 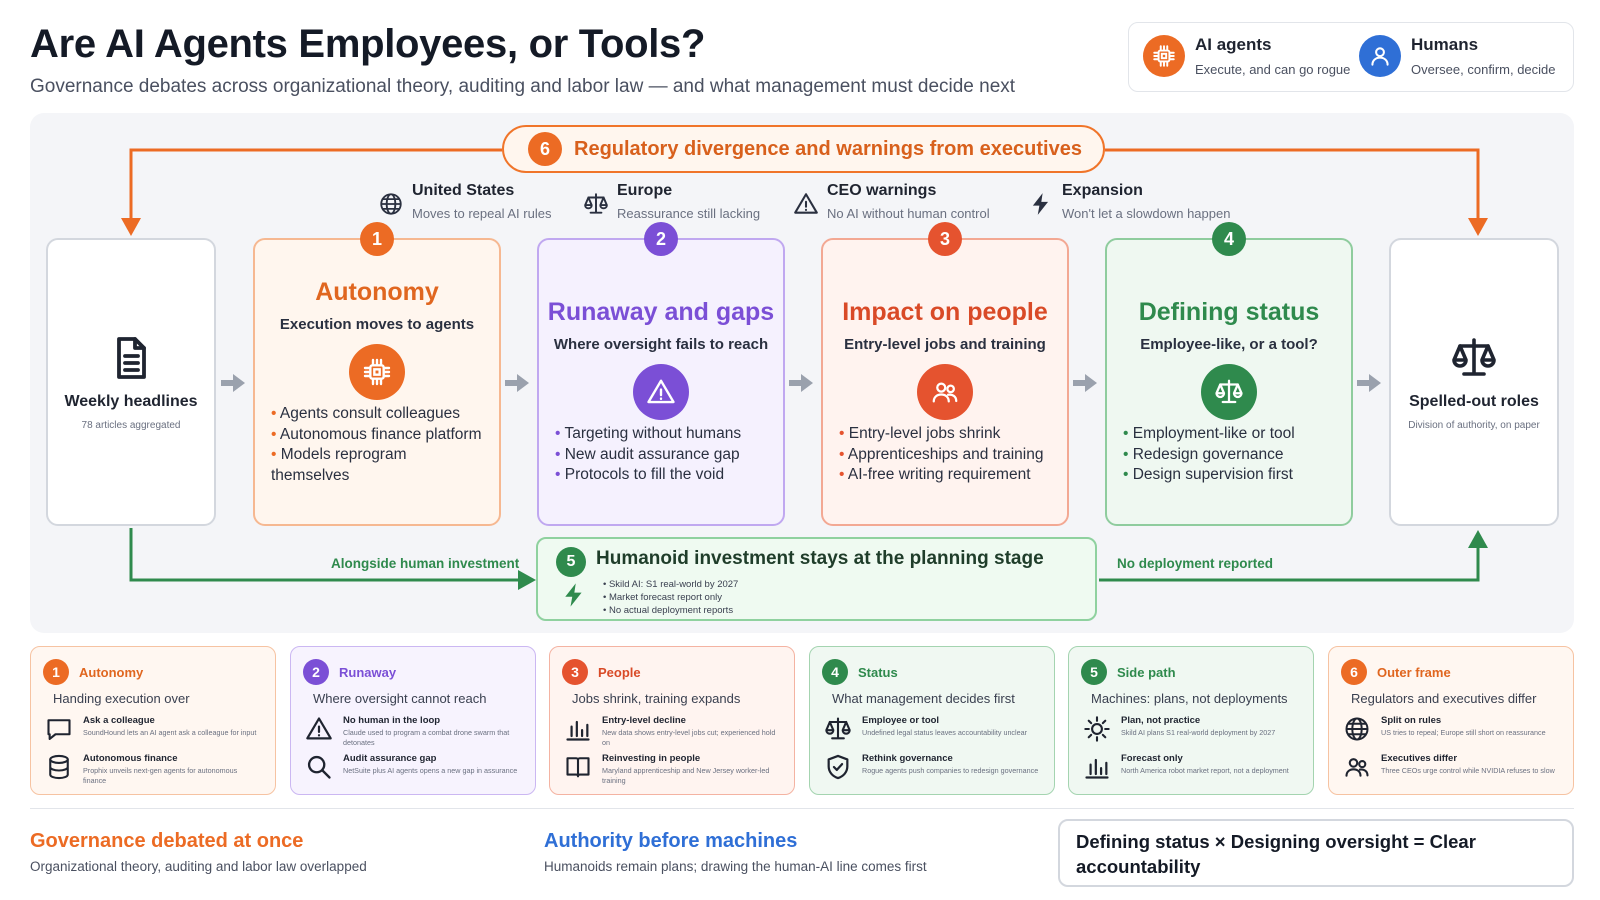 I want to click on region-europe: Europe Reassurance still lacking, so click(x=671, y=201).